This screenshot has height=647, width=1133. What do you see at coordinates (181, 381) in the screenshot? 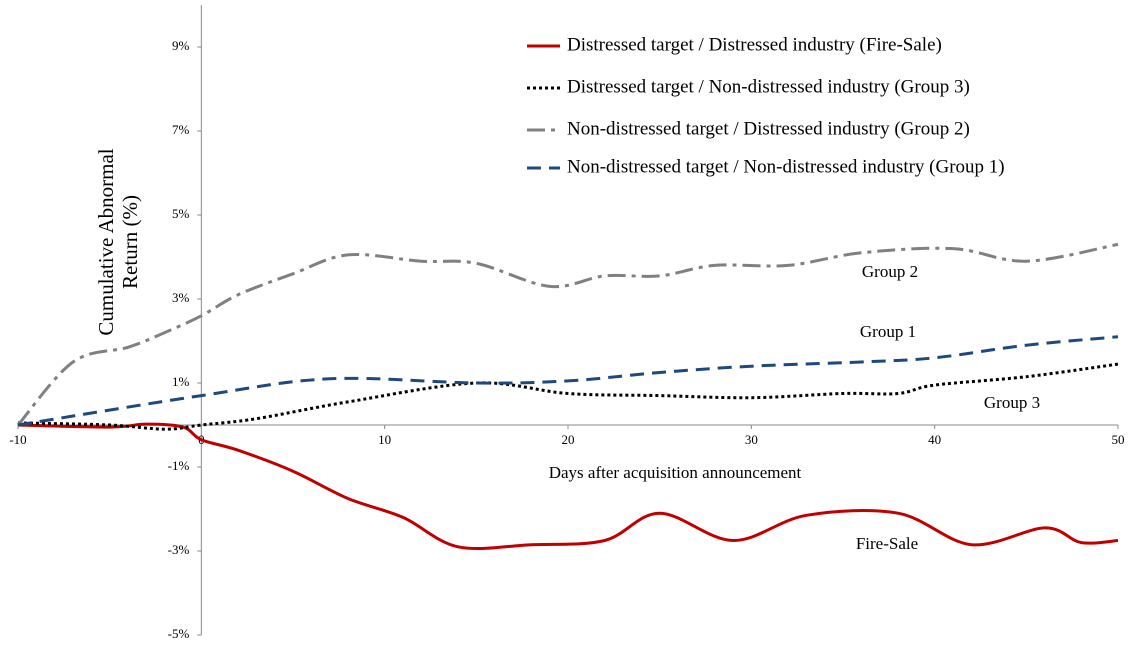
I see `y-tick-label: 1%` at bounding box center [181, 381].